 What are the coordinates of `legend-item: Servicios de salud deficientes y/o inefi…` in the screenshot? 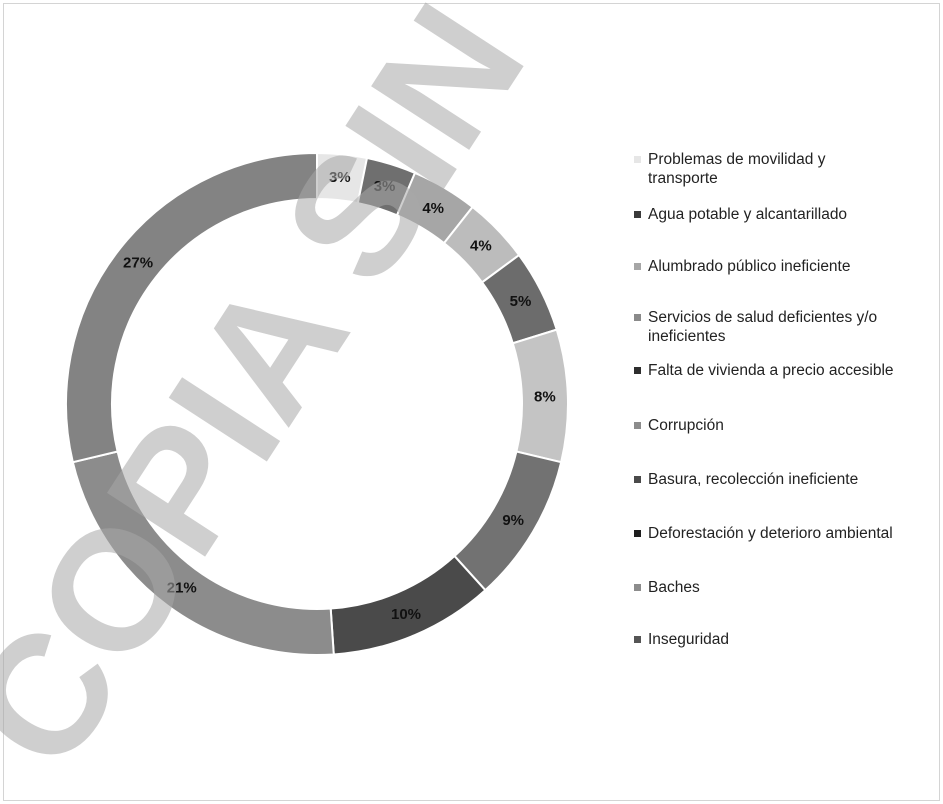 It's located at (787, 327).